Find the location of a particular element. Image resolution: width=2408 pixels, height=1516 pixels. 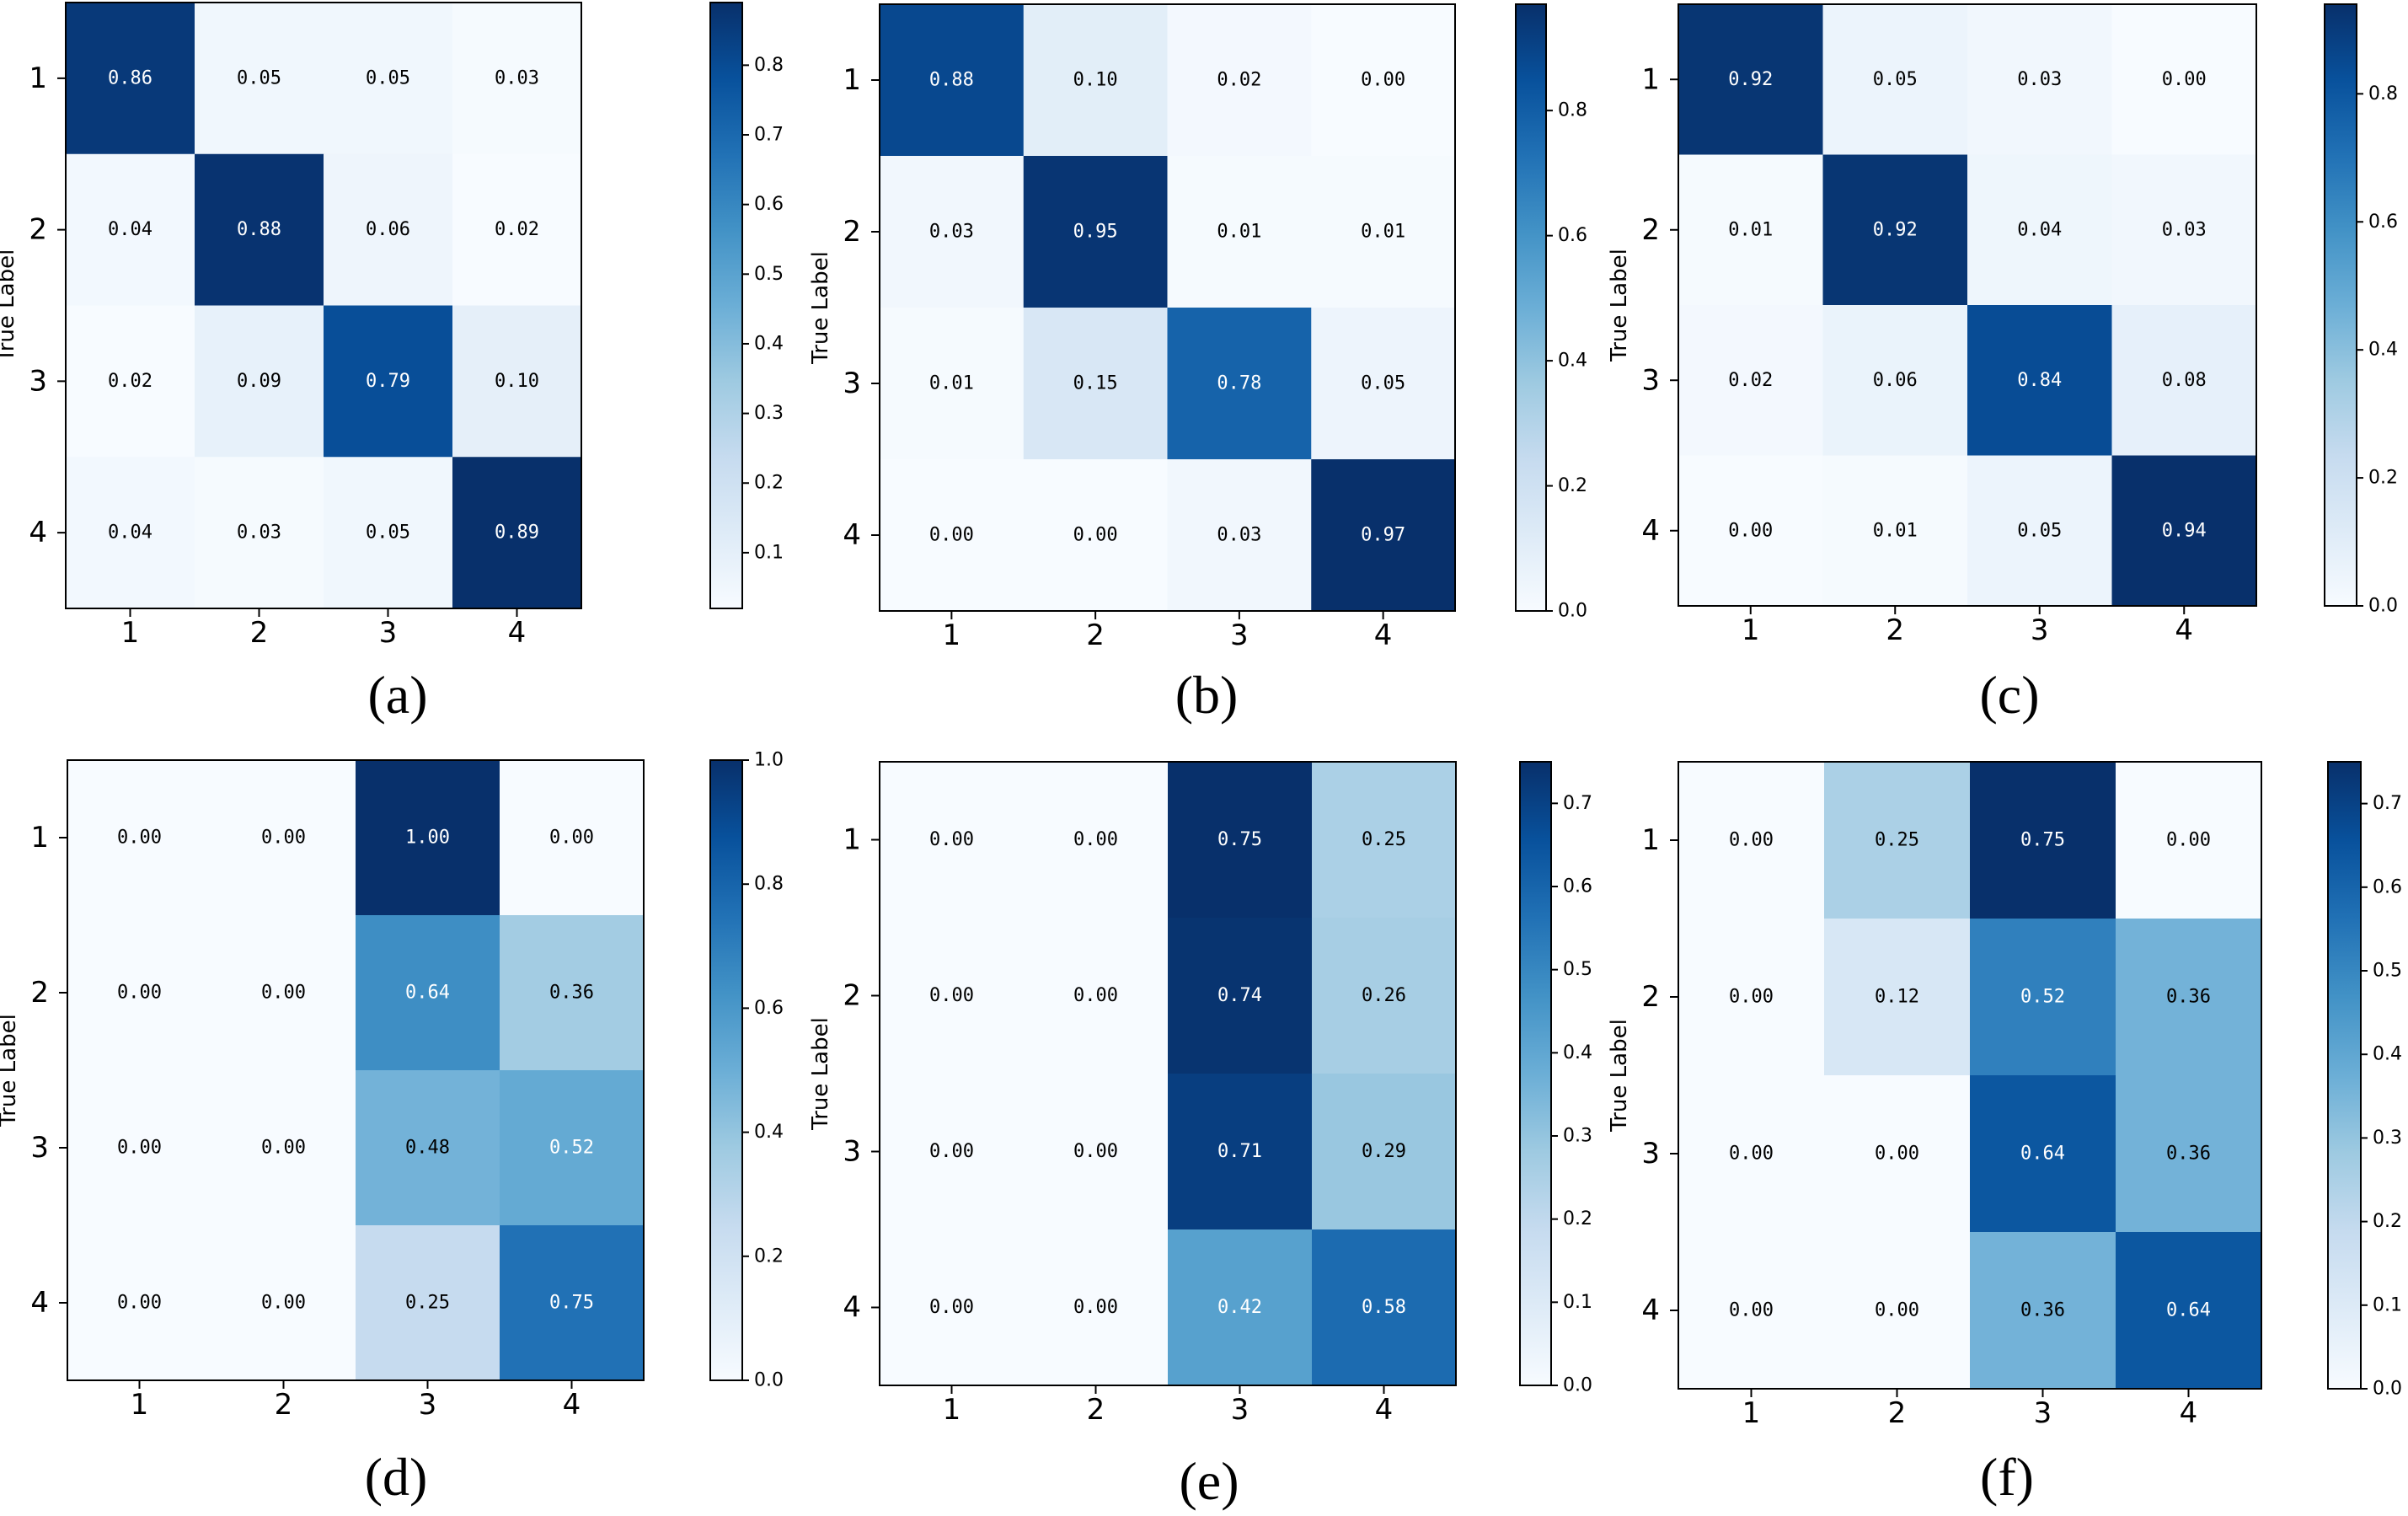

x-tick-label: 1 is located at coordinates (952, 635).